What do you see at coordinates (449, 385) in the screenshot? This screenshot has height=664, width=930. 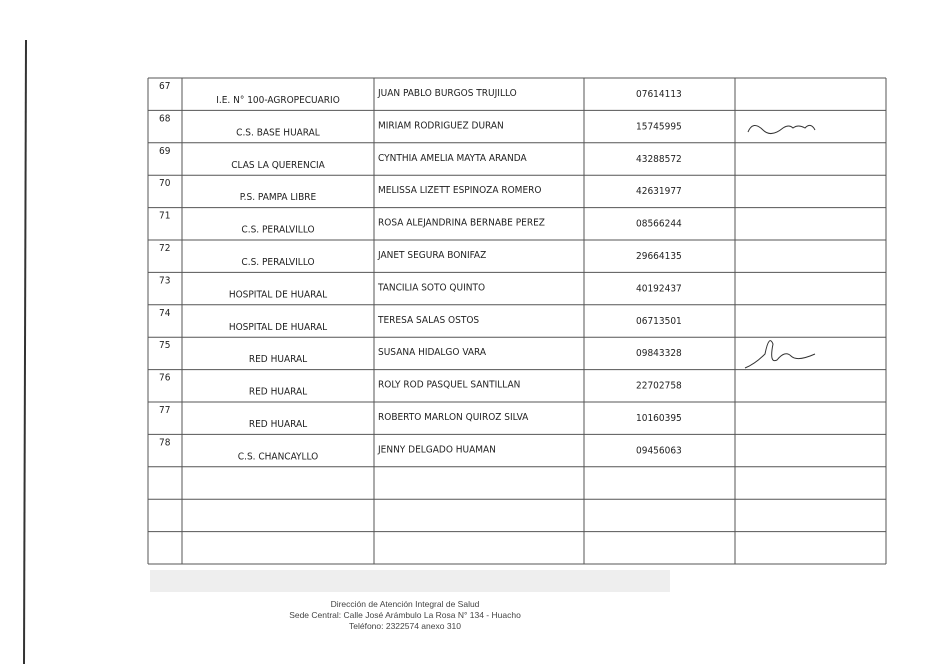 I see `full-name: ROLY ROD PASQUEL SANTILLAN` at bounding box center [449, 385].